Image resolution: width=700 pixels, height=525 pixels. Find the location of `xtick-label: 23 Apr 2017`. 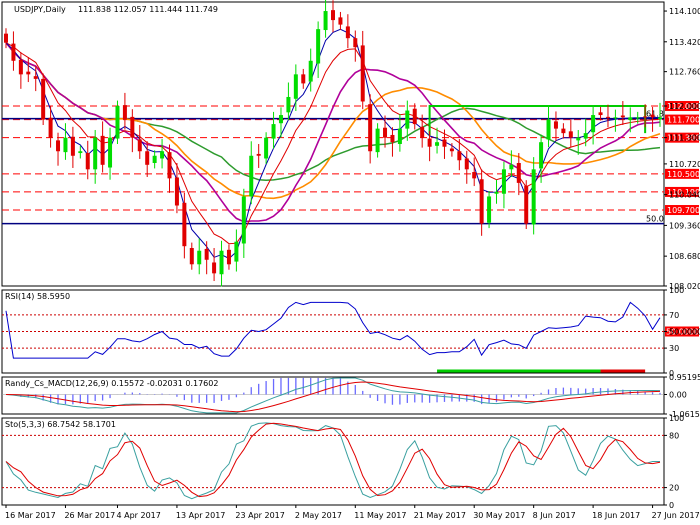

xtick-label: 23 Apr 2017 is located at coordinates (259, 515).